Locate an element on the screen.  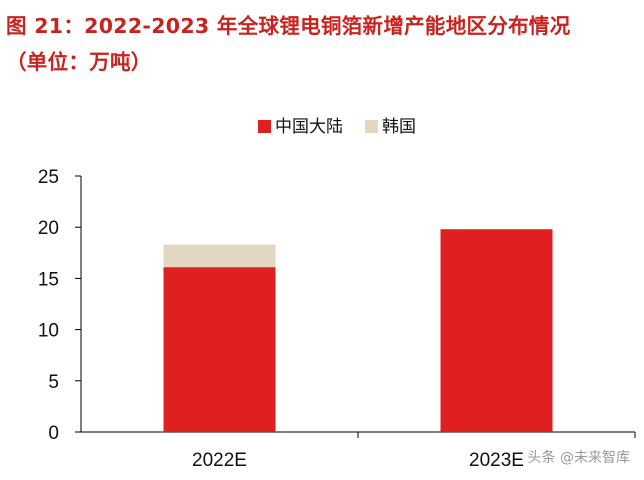
y-tick-label-25: 25 is located at coordinates (48, 177).